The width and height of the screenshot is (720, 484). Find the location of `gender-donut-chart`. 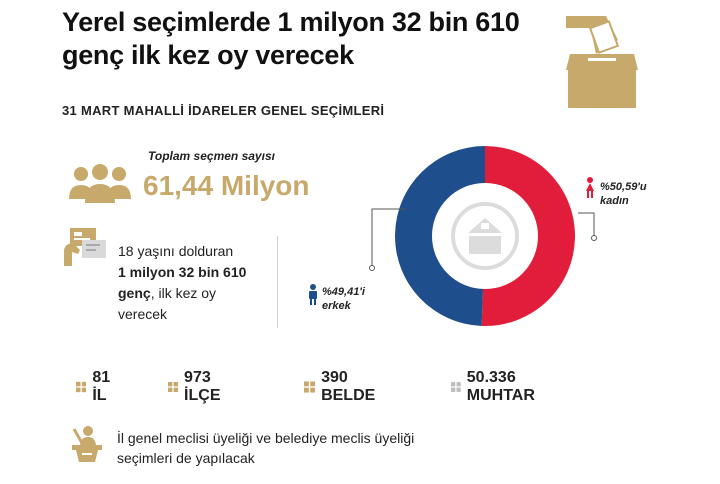

gender-donut-chart is located at coordinates (484, 236).